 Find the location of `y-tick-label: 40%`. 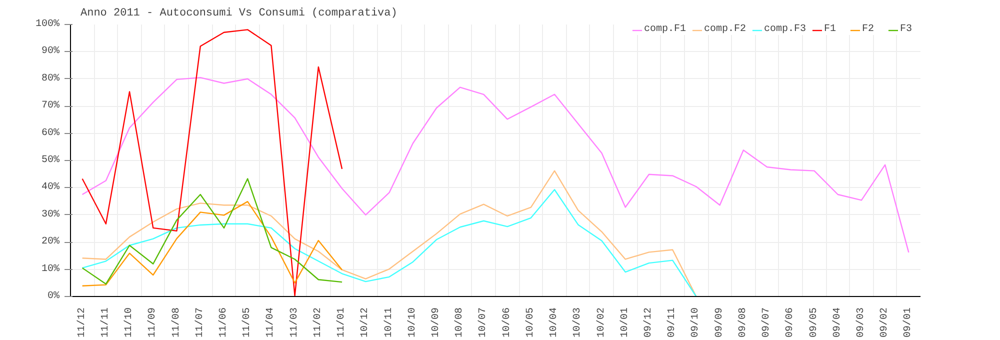

y-tick-label: 40% is located at coordinates (50, 188).